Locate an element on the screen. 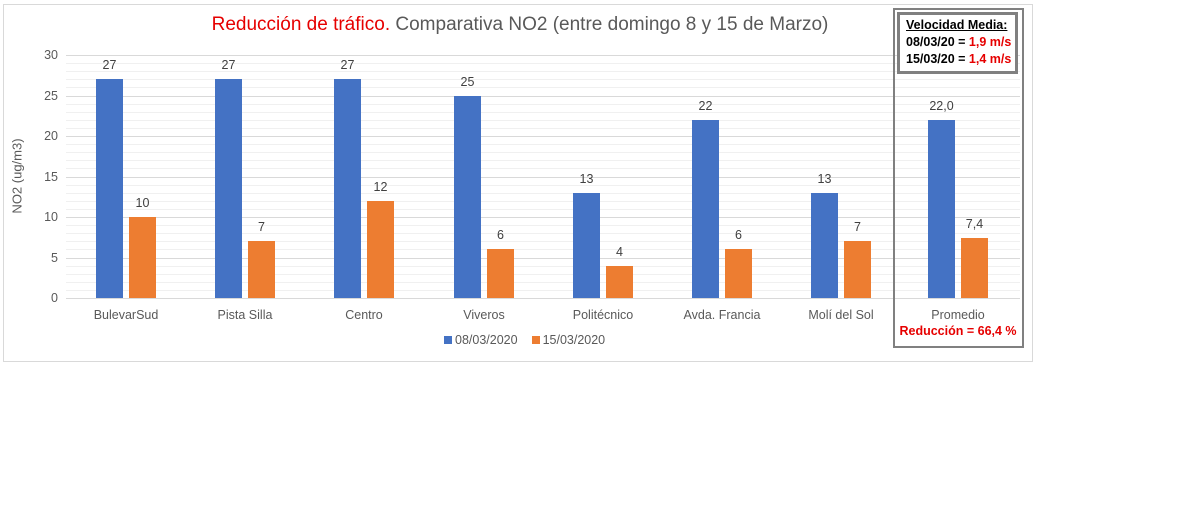  speed-row-1: 08/03/20 = 1,9 m/s is located at coordinates (960, 42).